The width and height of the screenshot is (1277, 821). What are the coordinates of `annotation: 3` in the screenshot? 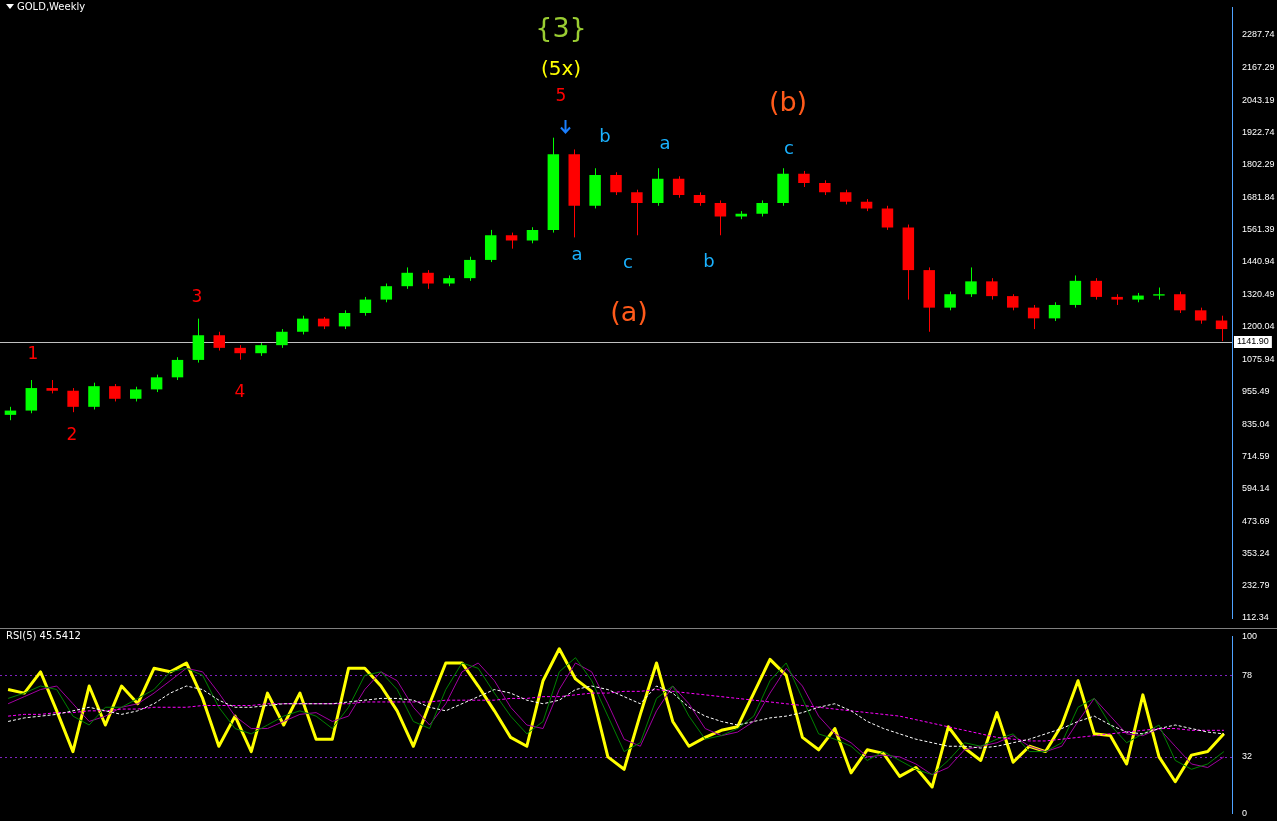 It's located at (197, 296).